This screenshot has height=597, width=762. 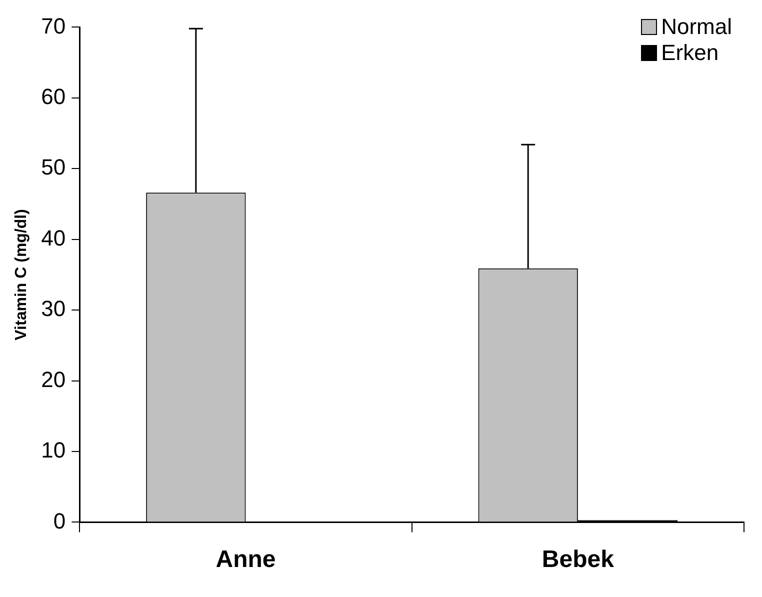 What do you see at coordinates (578, 560) in the screenshot?
I see `x-tick-label: Bebek` at bounding box center [578, 560].